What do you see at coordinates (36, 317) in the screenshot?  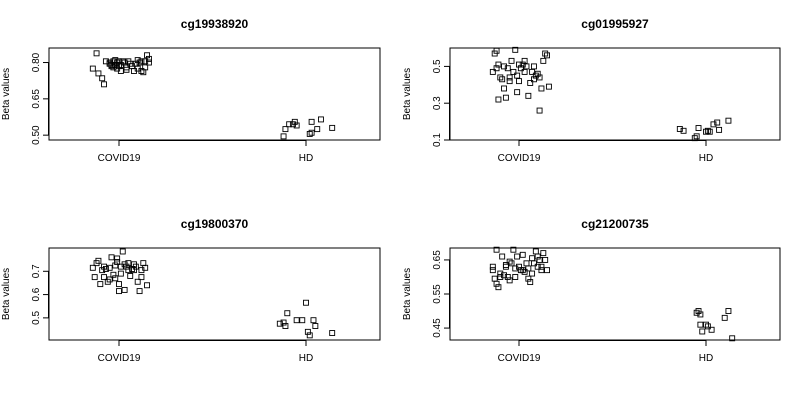 I see `y-tick-label: 0.5` at bounding box center [36, 317].